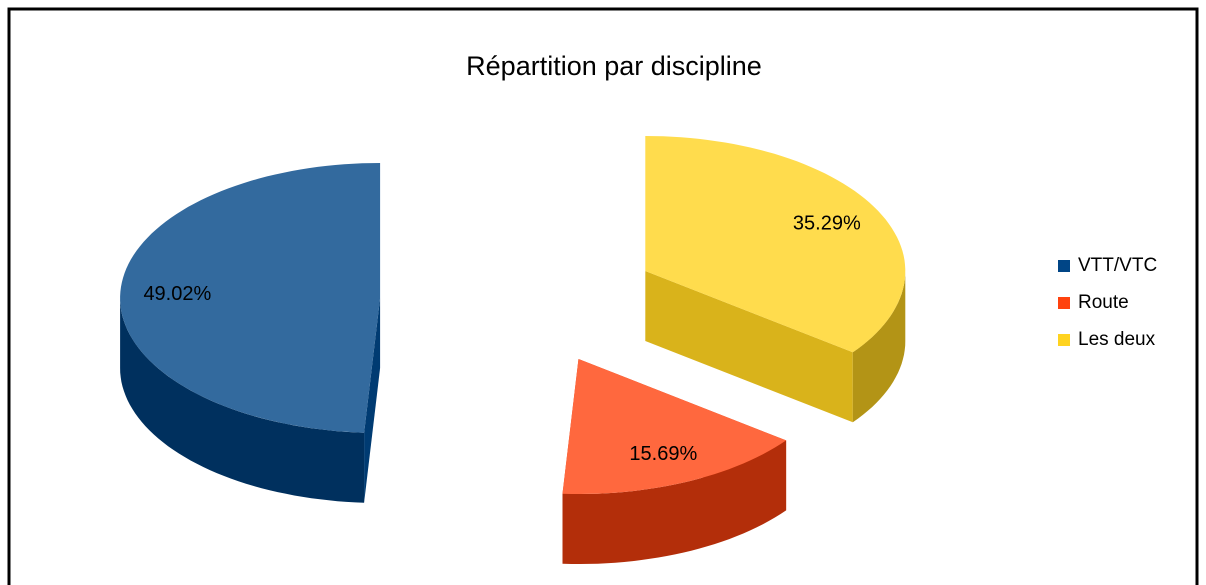 This screenshot has width=1206, height=585. I want to click on legend-label: Les deux, so click(1117, 339).